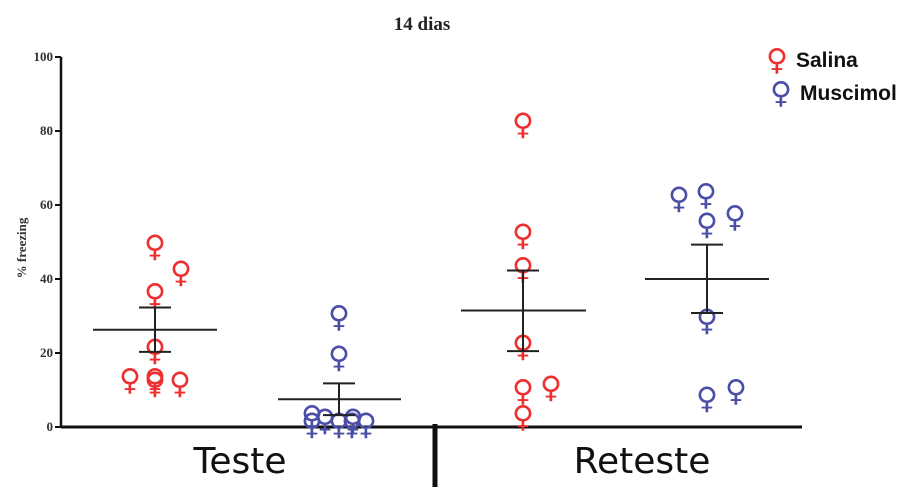 This screenshot has height=487, width=904. I want to click on y-tick-label: 20, so click(46, 352).